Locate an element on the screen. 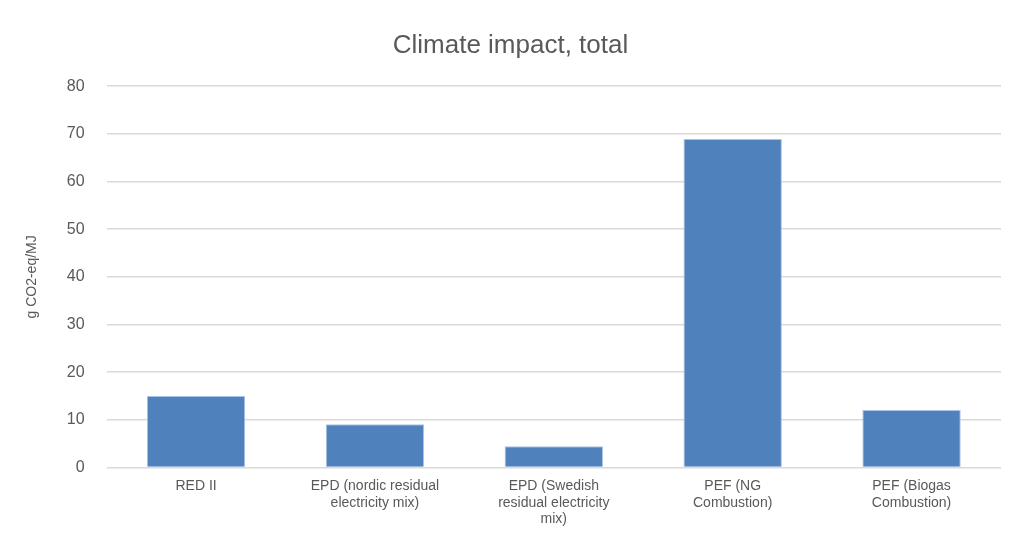 The height and width of the screenshot is (543, 1021). x-tick-label: PEF (Biogas Combustion) is located at coordinates (911, 493).